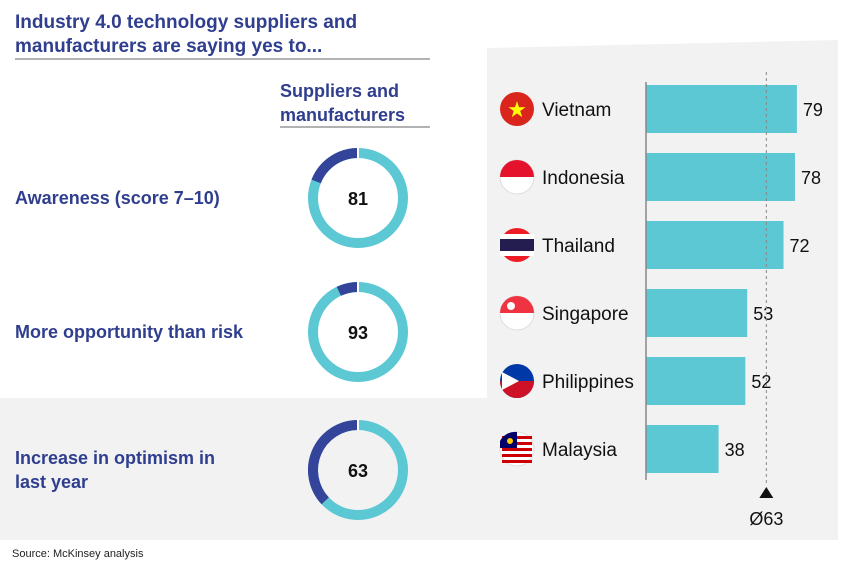 Image resolution: width=850 pixels, height=571 pixels. What do you see at coordinates (585, 314) in the screenshot?
I see `category-label: Singapore` at bounding box center [585, 314].